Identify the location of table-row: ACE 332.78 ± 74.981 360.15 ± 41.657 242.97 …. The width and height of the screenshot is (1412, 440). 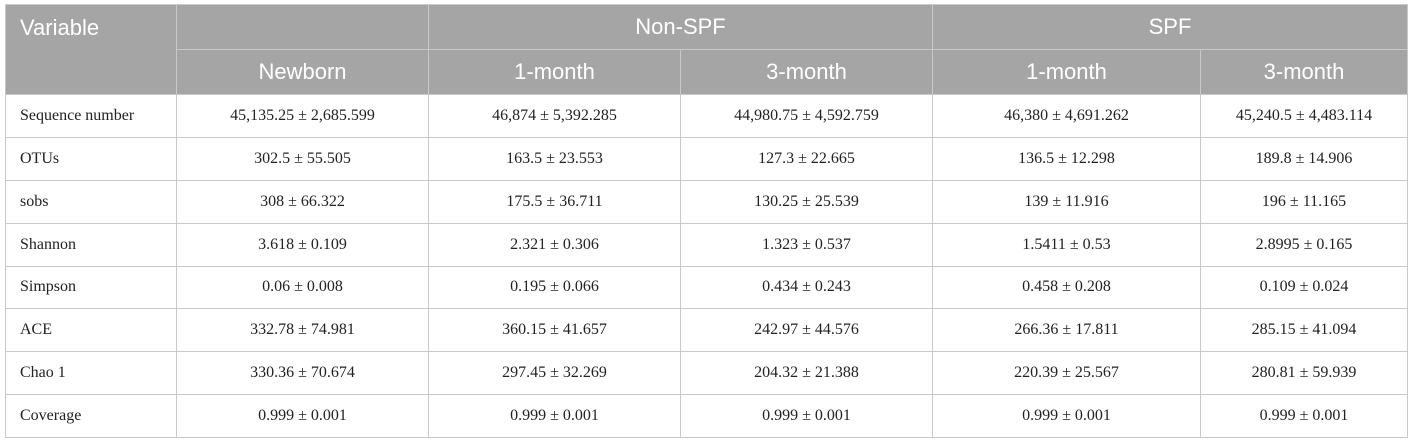
(707, 330).